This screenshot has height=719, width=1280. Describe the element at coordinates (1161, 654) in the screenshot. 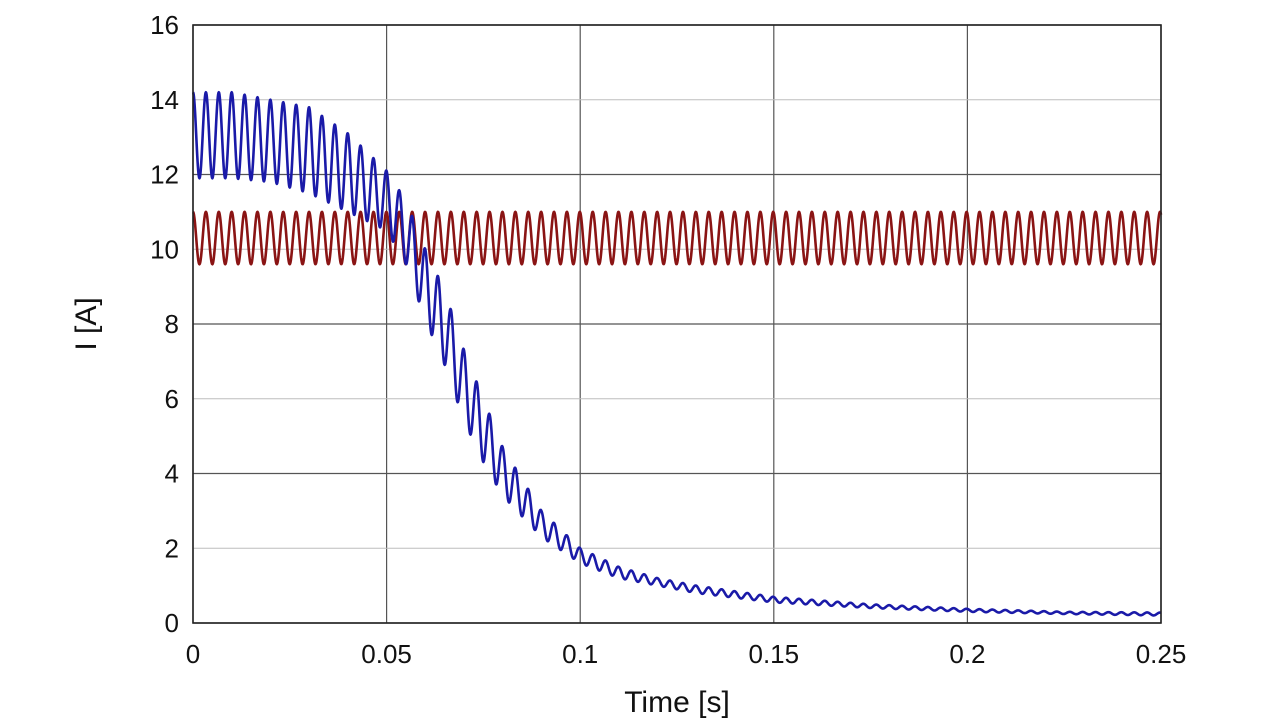

I see `x-tick-label: 0.25` at that location.